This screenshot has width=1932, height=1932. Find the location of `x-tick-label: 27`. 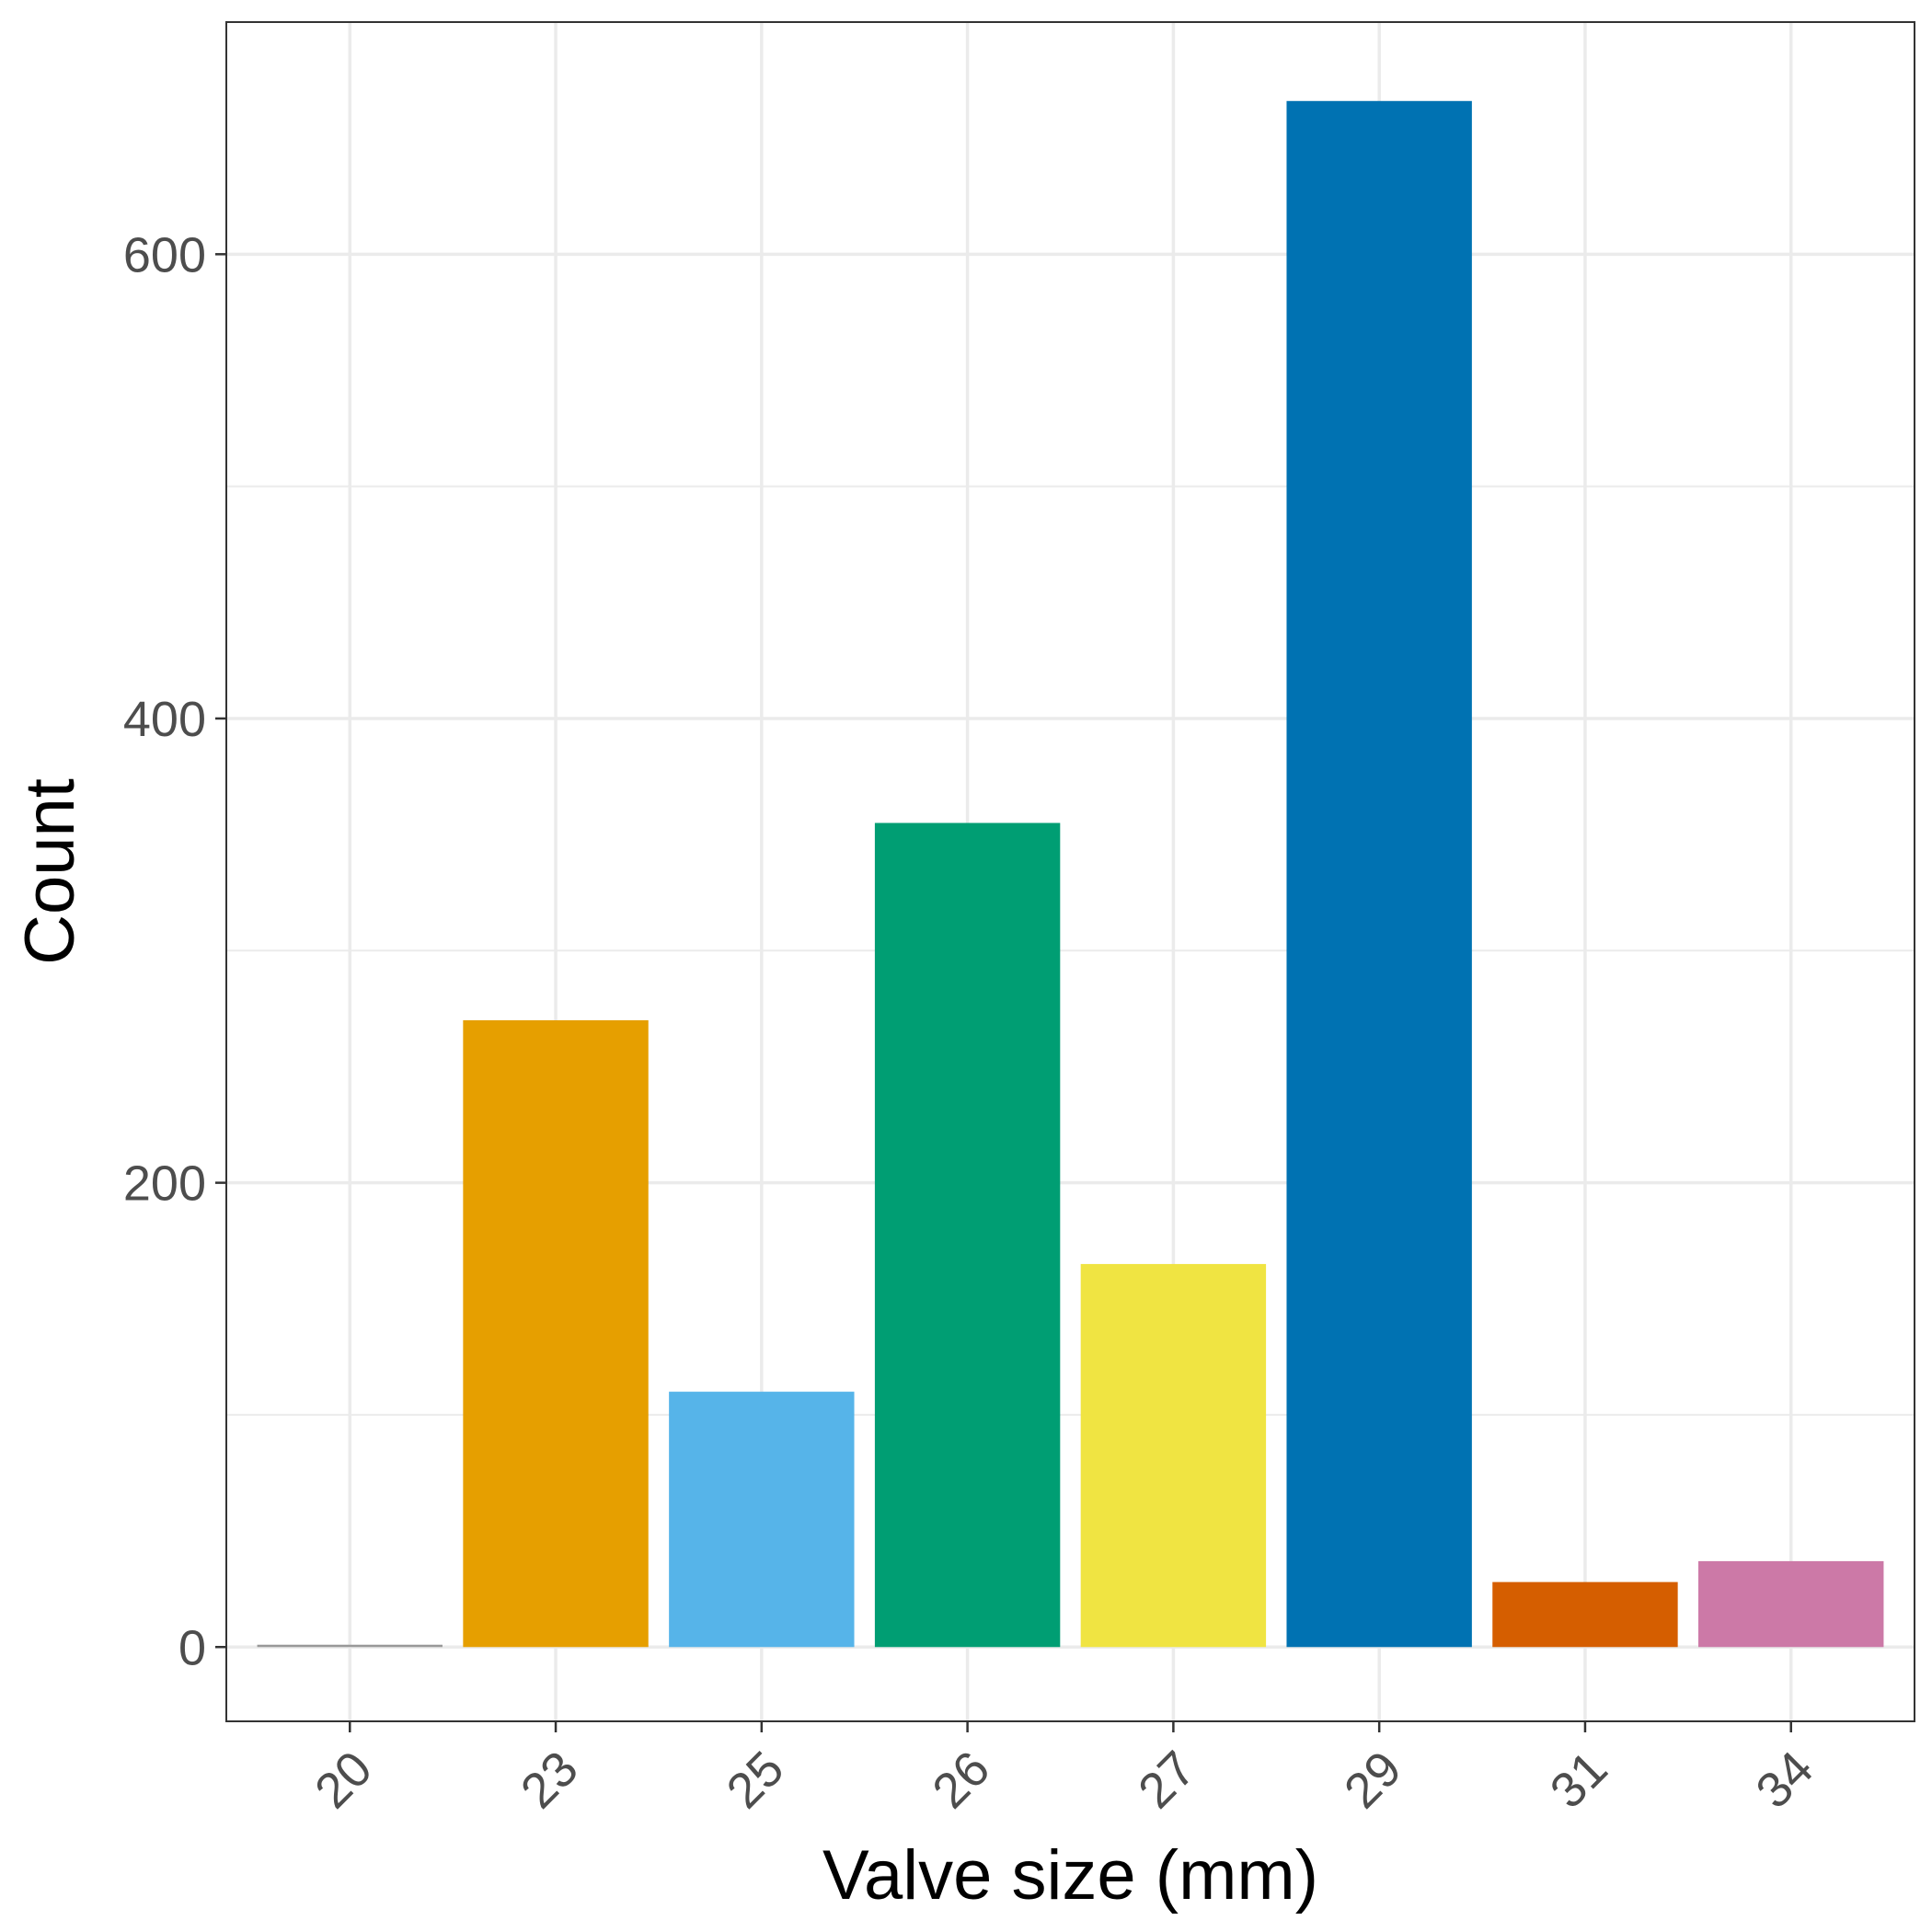

x-tick-label: 27 is located at coordinates (1167, 1780).